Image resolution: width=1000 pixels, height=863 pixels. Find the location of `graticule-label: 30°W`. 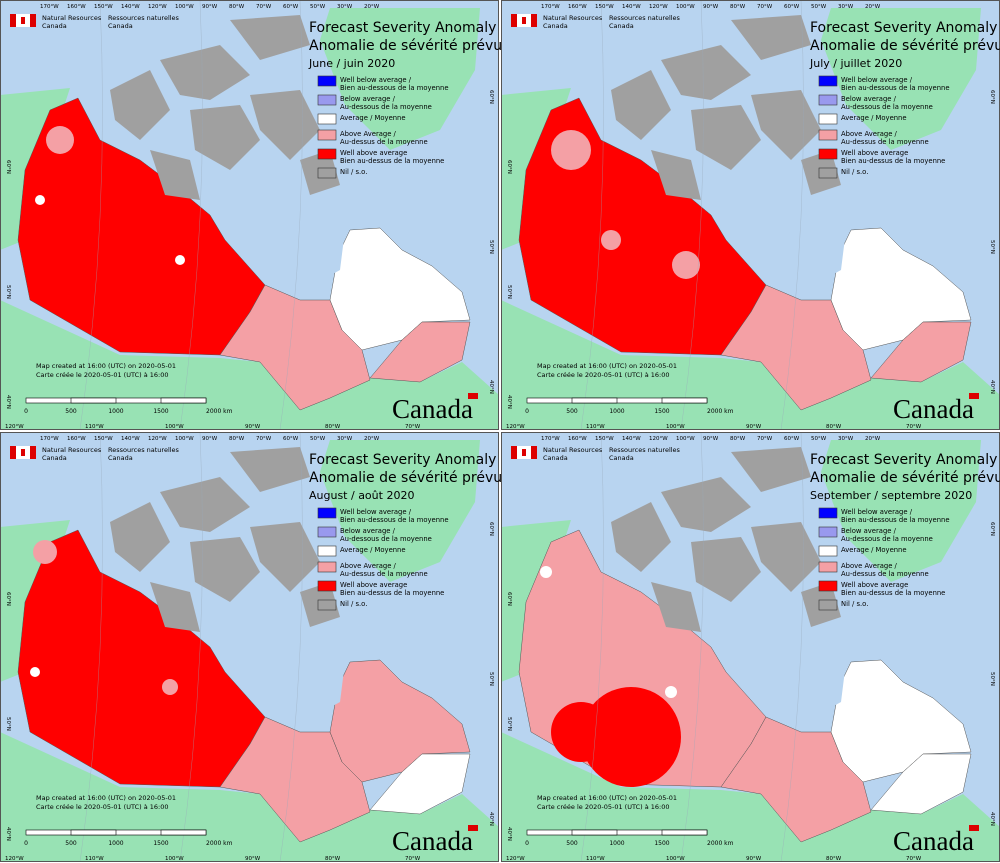

graticule-label: 30°W is located at coordinates (345, 7).